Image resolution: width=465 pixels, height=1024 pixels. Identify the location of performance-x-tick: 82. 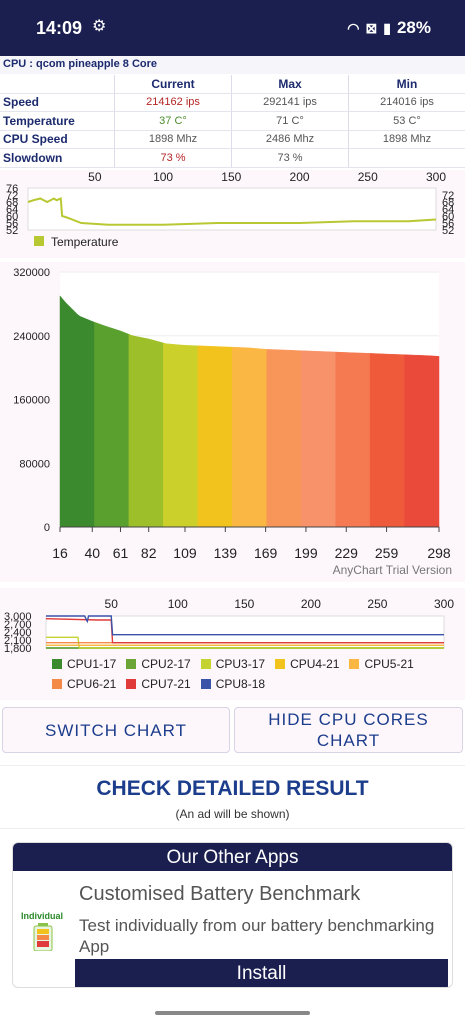
(149, 553).